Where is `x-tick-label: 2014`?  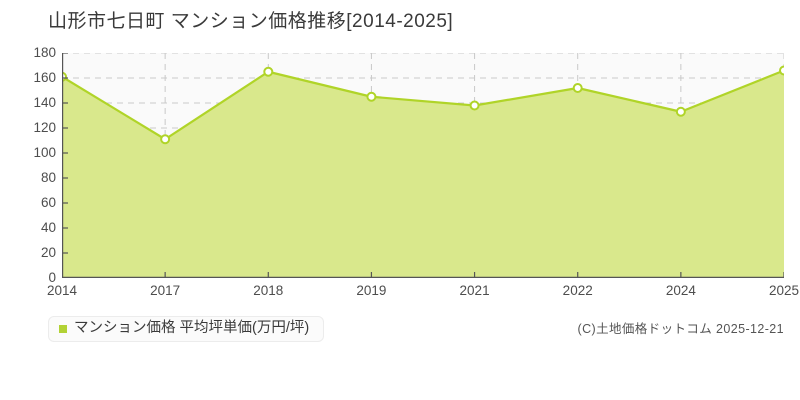 x-tick-label: 2014 is located at coordinates (62, 290).